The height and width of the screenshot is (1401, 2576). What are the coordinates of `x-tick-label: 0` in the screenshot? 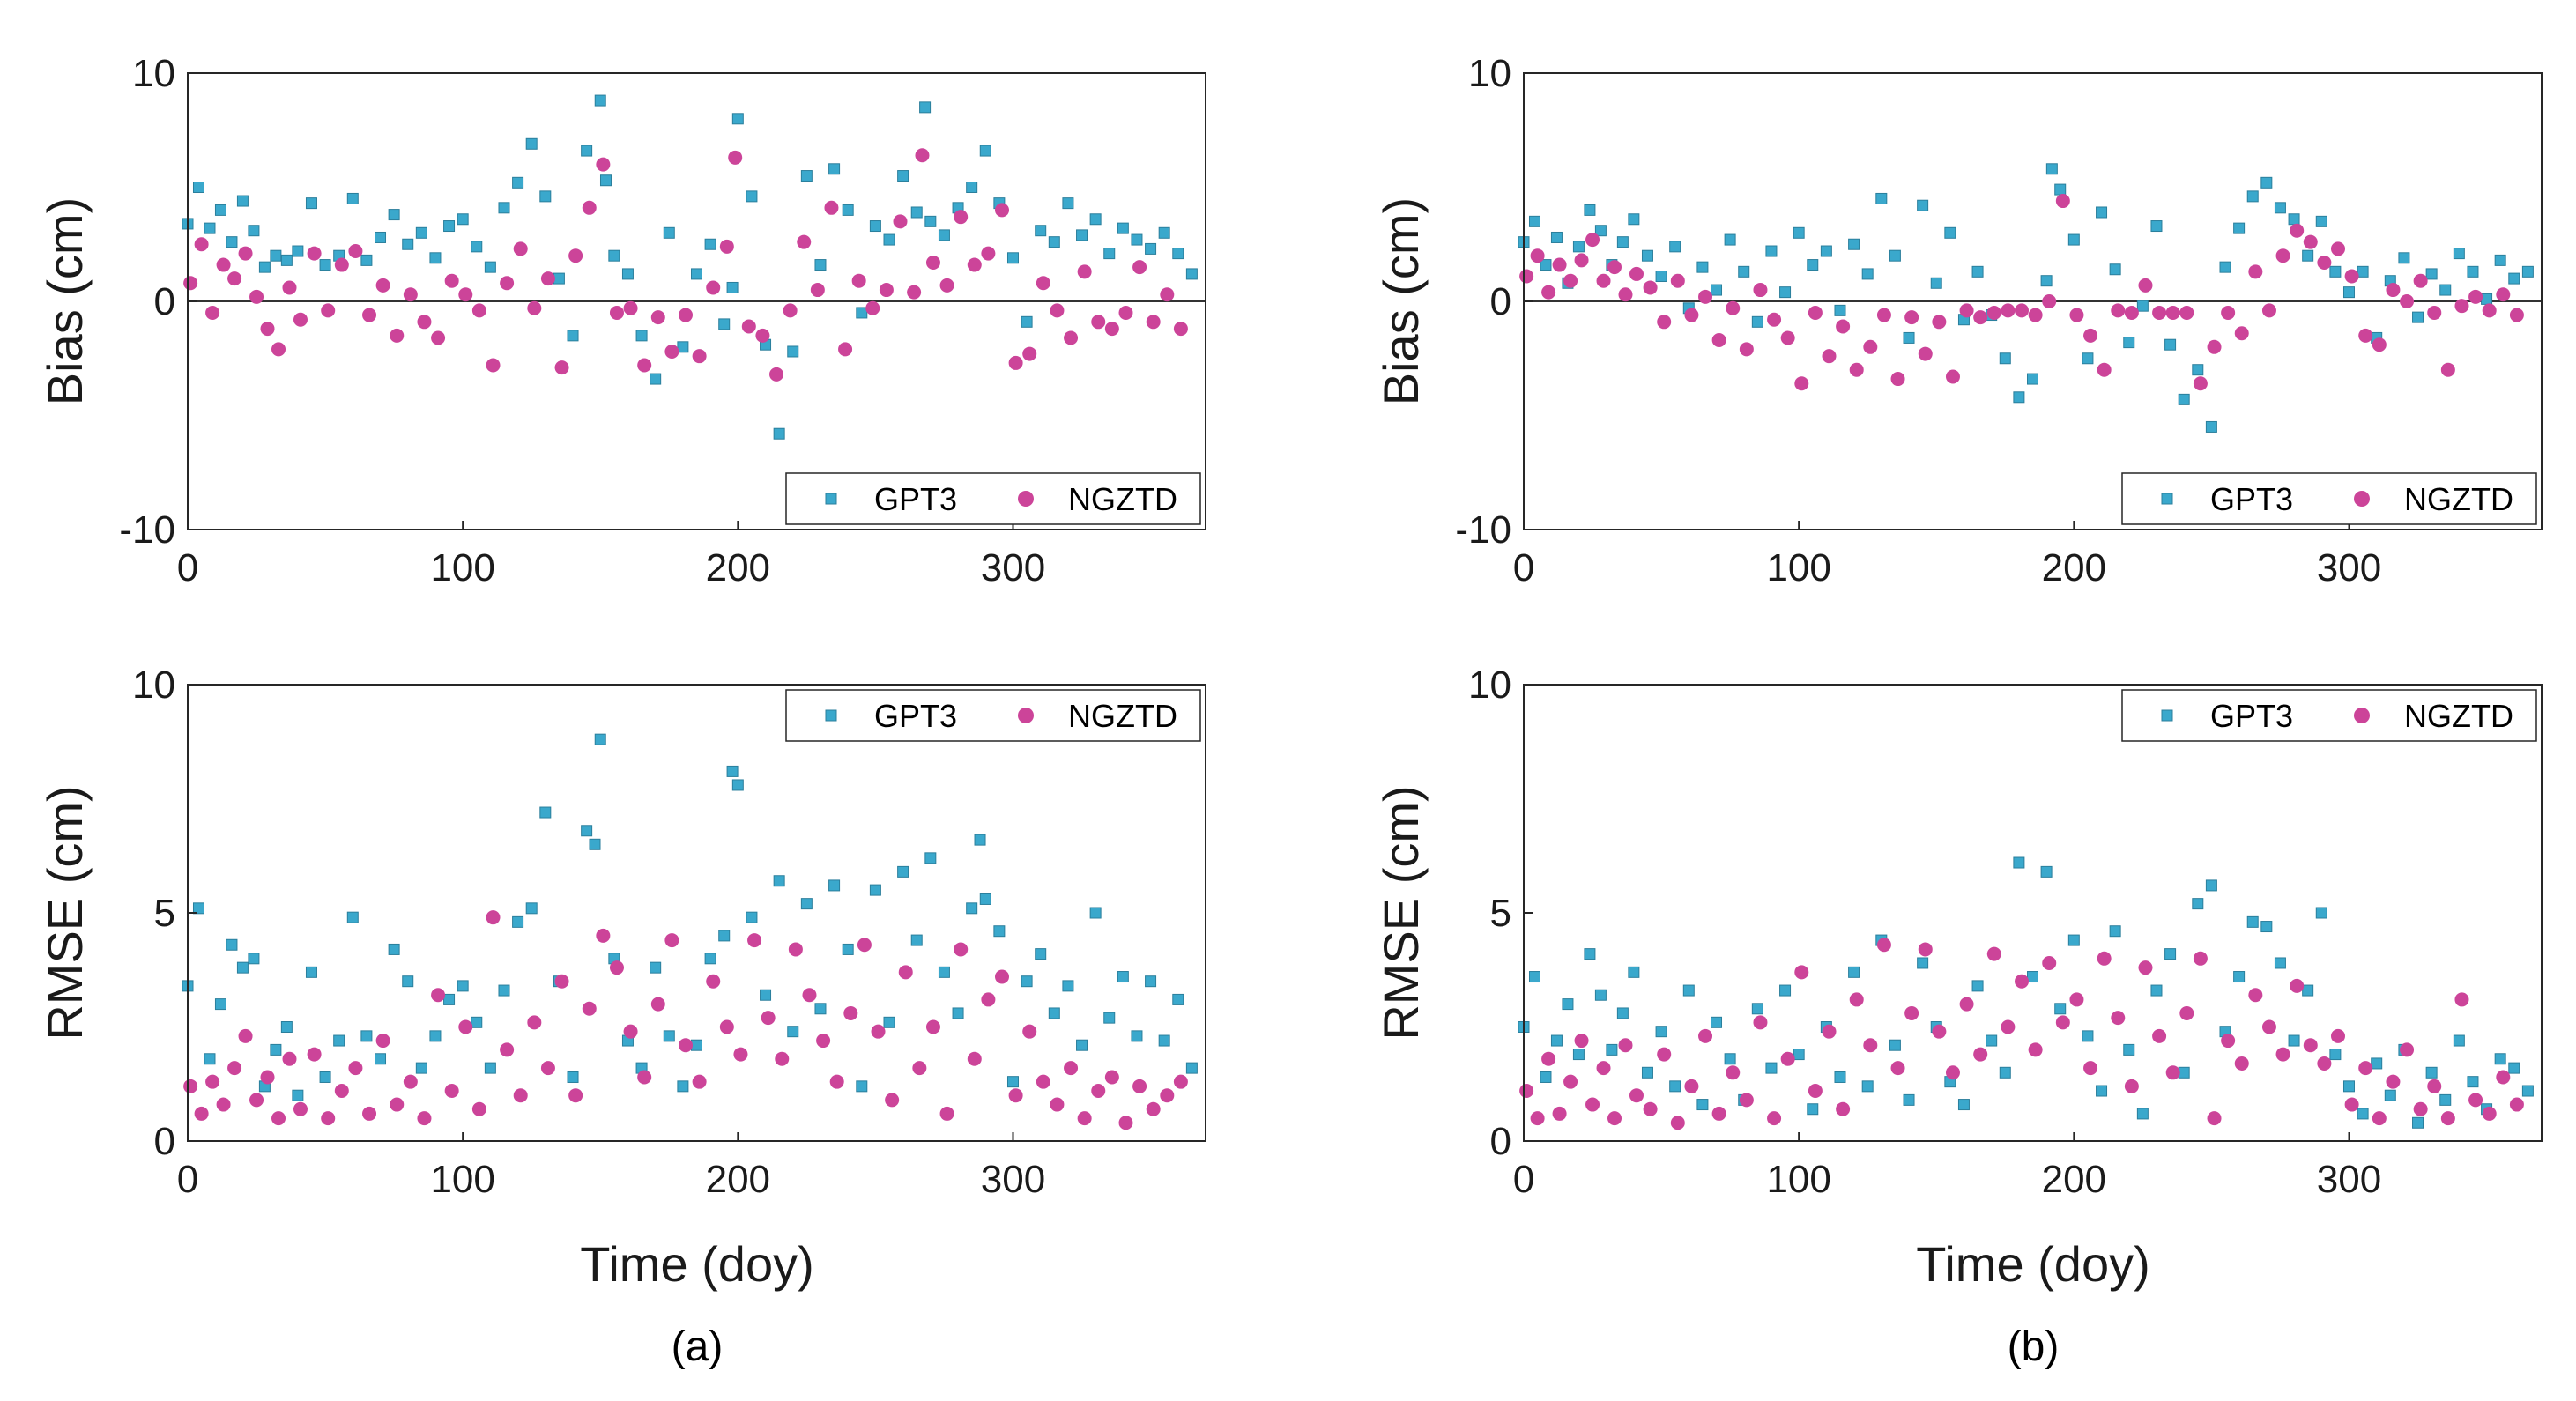 It's located at (1523, 1179).